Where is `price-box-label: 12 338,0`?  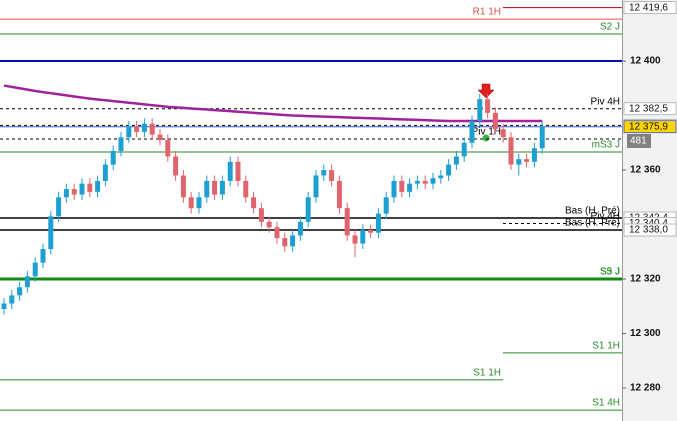
price-box-label: 12 338,0 is located at coordinates (648, 230).